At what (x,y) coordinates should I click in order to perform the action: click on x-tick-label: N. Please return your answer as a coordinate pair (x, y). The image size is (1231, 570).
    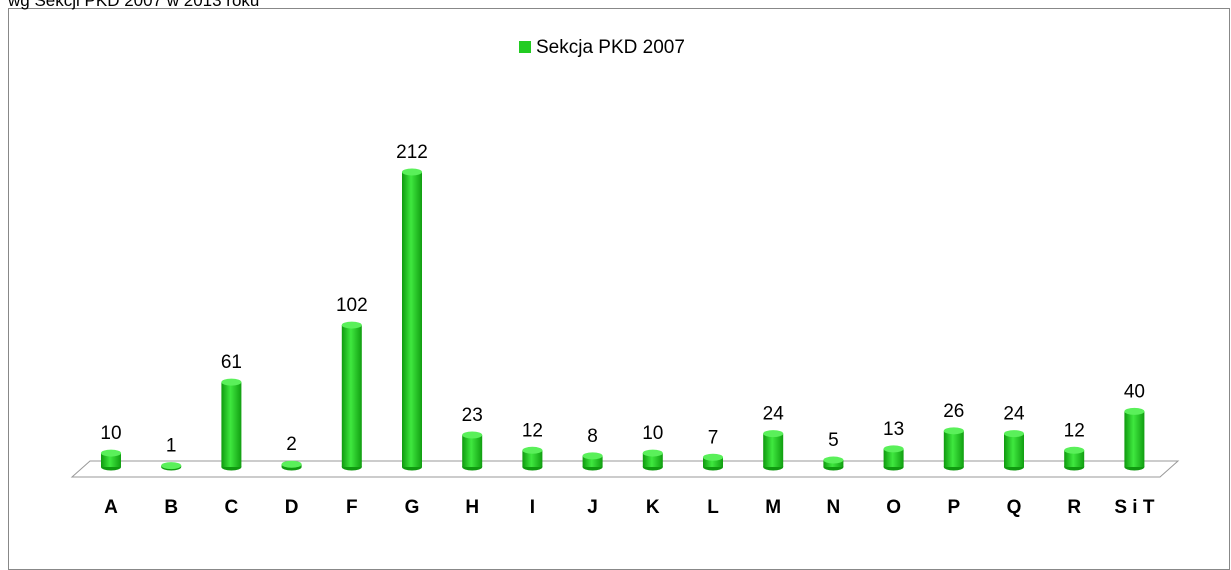
    Looking at the image, I should click on (833, 507).